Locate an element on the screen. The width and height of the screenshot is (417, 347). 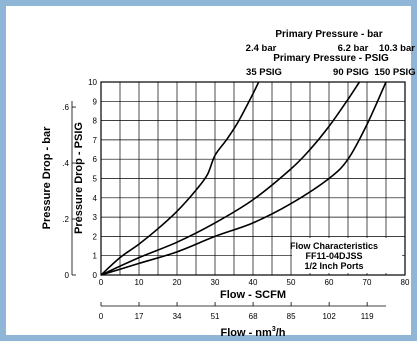
y-tick-label: 5 is located at coordinates (95, 179).